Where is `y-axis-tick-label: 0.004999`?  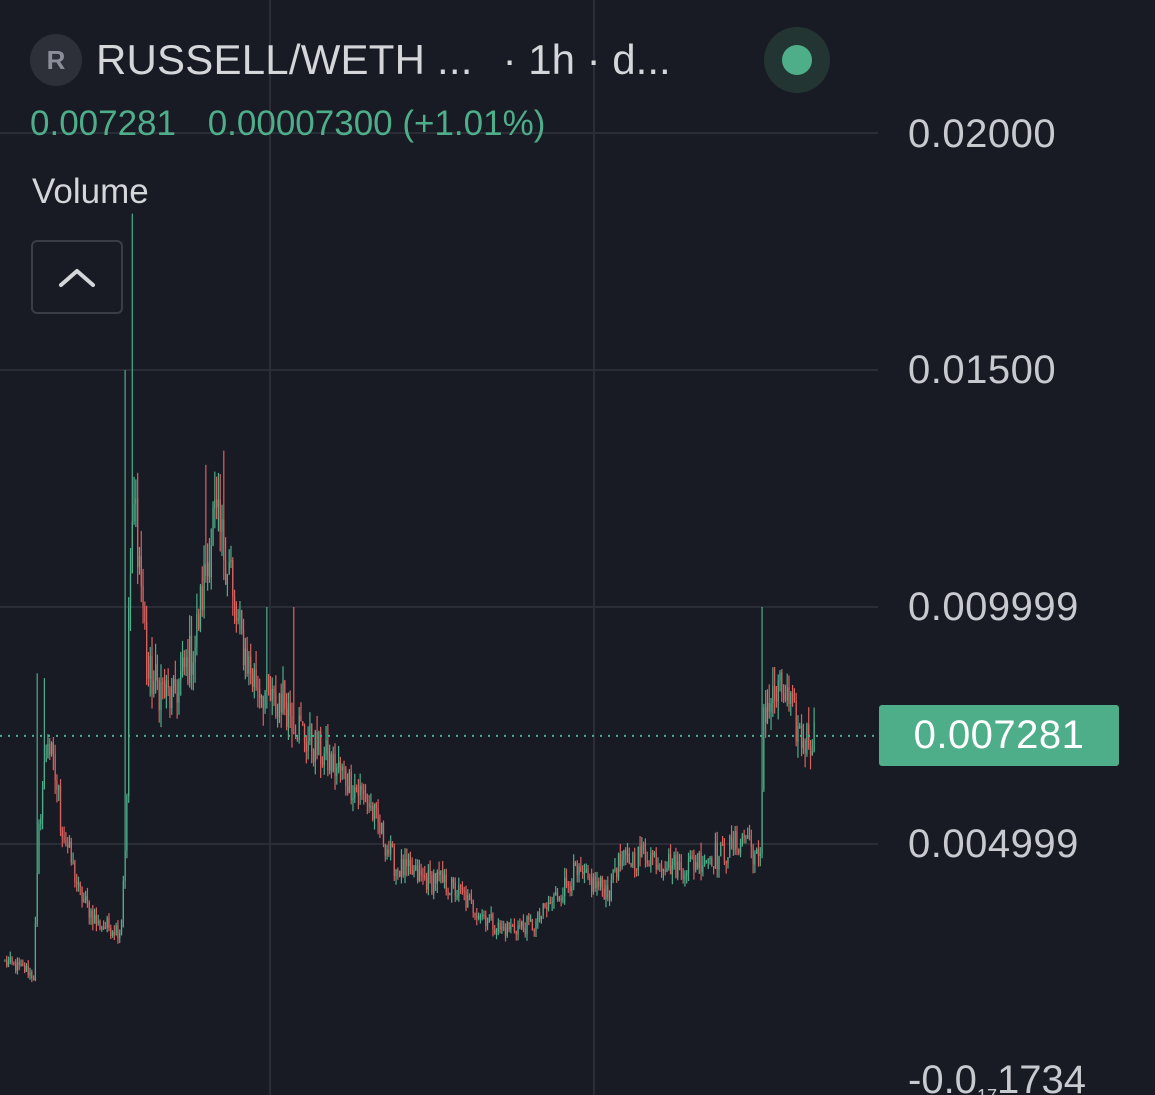 y-axis-tick-label: 0.004999 is located at coordinates (993, 844).